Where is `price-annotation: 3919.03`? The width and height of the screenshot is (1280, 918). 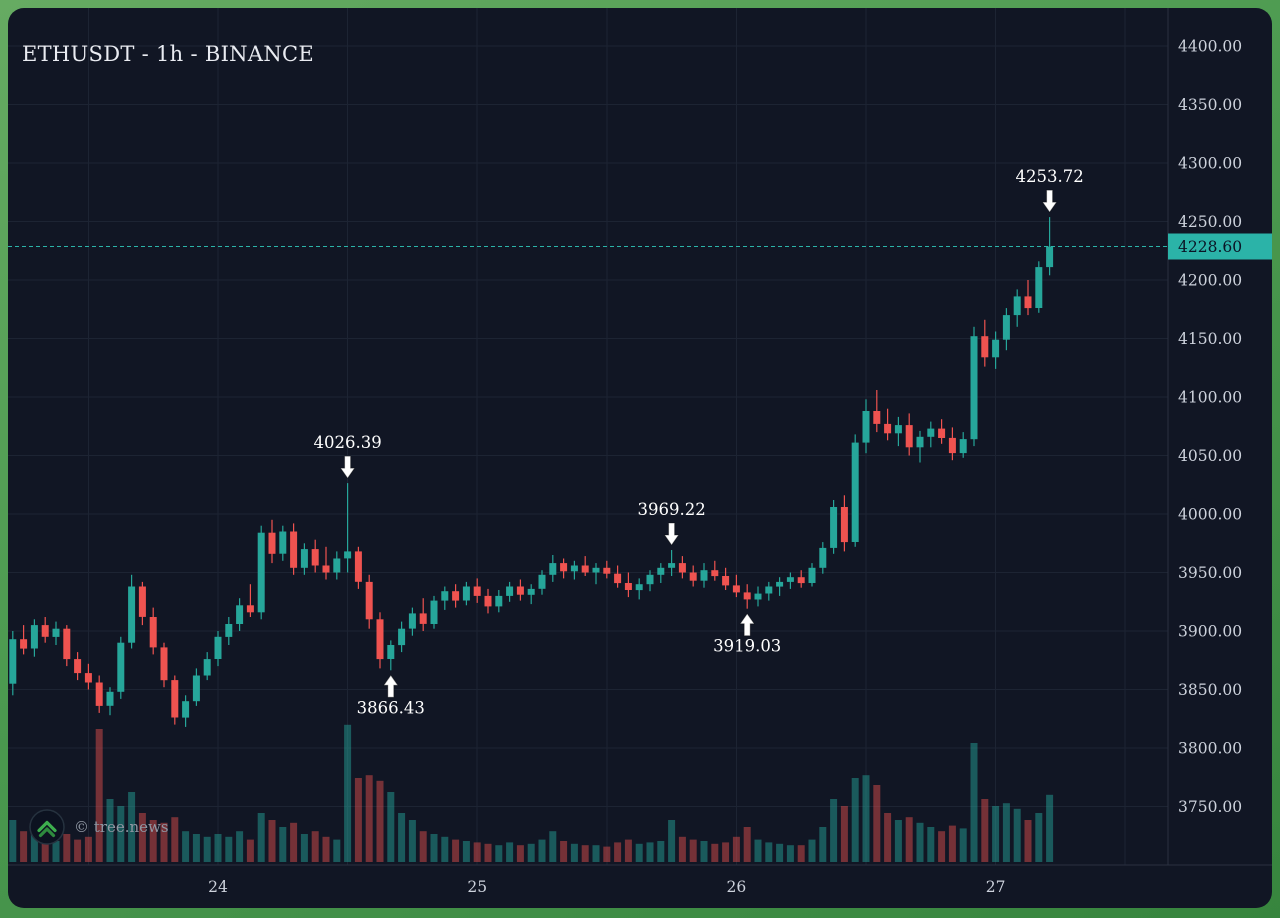 price-annotation: 3919.03 is located at coordinates (747, 634).